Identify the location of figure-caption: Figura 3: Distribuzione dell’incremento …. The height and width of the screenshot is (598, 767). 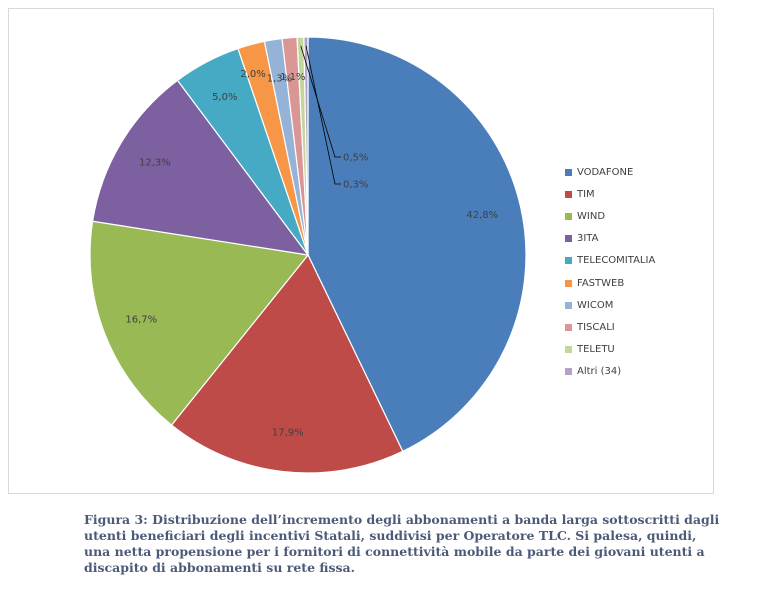
(402, 543).